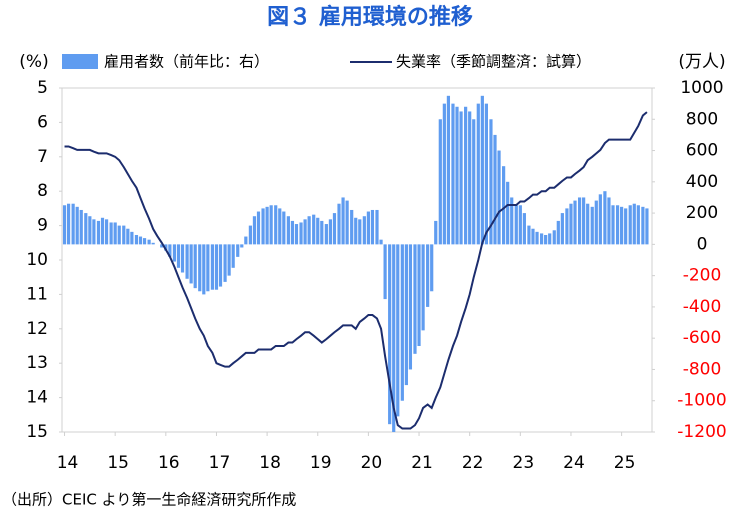 The image size is (740, 516). I want to click on x-tick-label: 23, so click(524, 463).